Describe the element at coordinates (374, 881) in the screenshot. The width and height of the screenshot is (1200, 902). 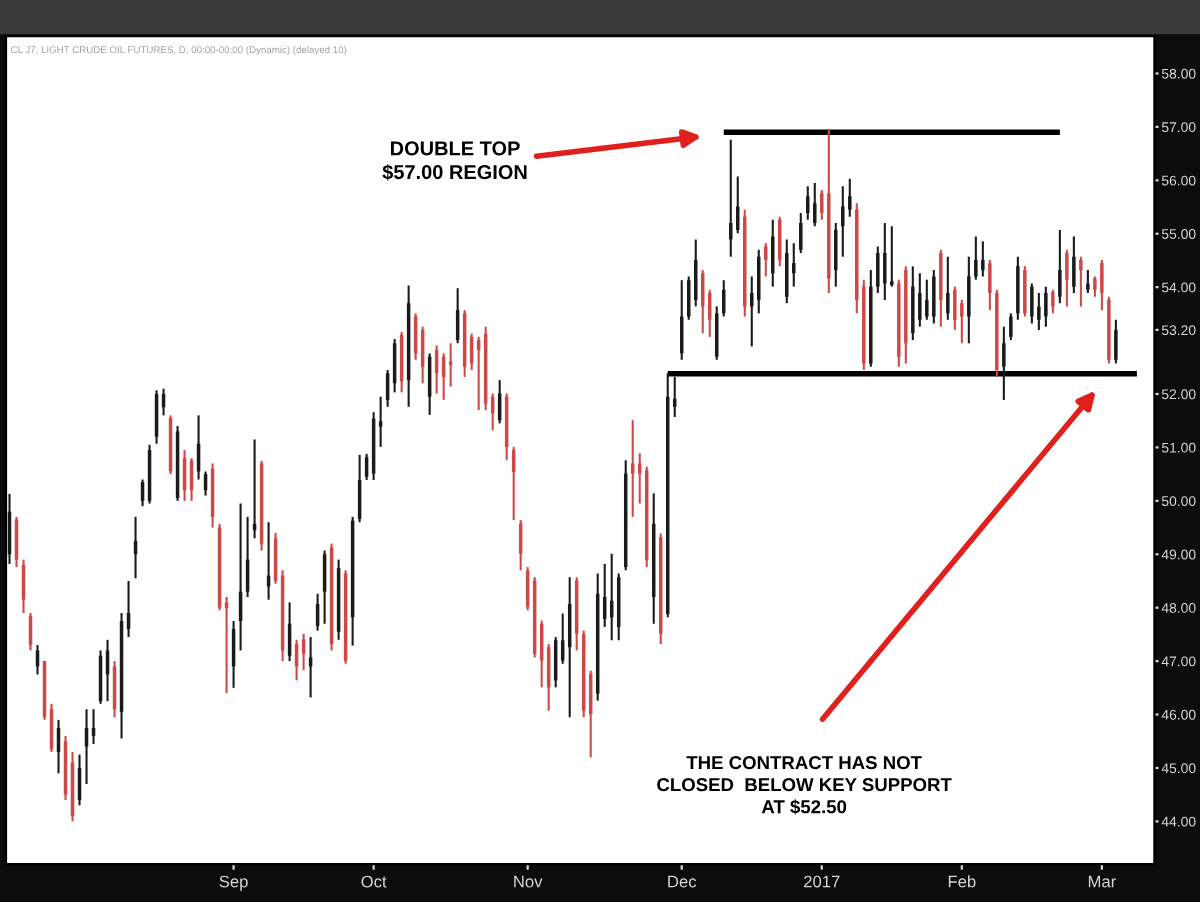
I see `x-tick-label: Oct` at that location.